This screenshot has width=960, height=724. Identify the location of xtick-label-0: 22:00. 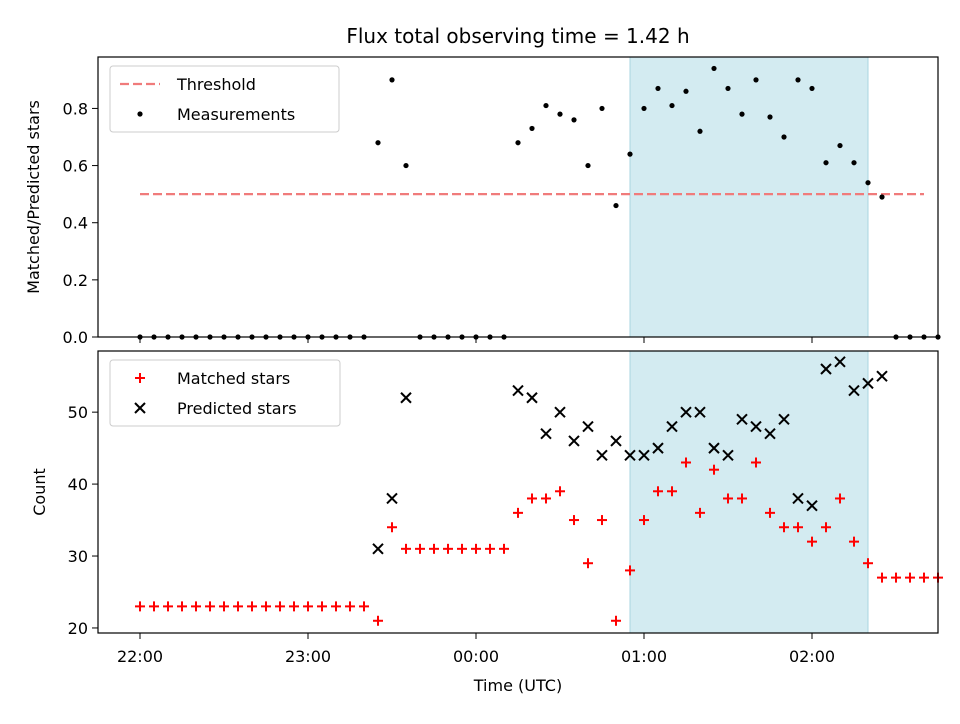
(140, 656).